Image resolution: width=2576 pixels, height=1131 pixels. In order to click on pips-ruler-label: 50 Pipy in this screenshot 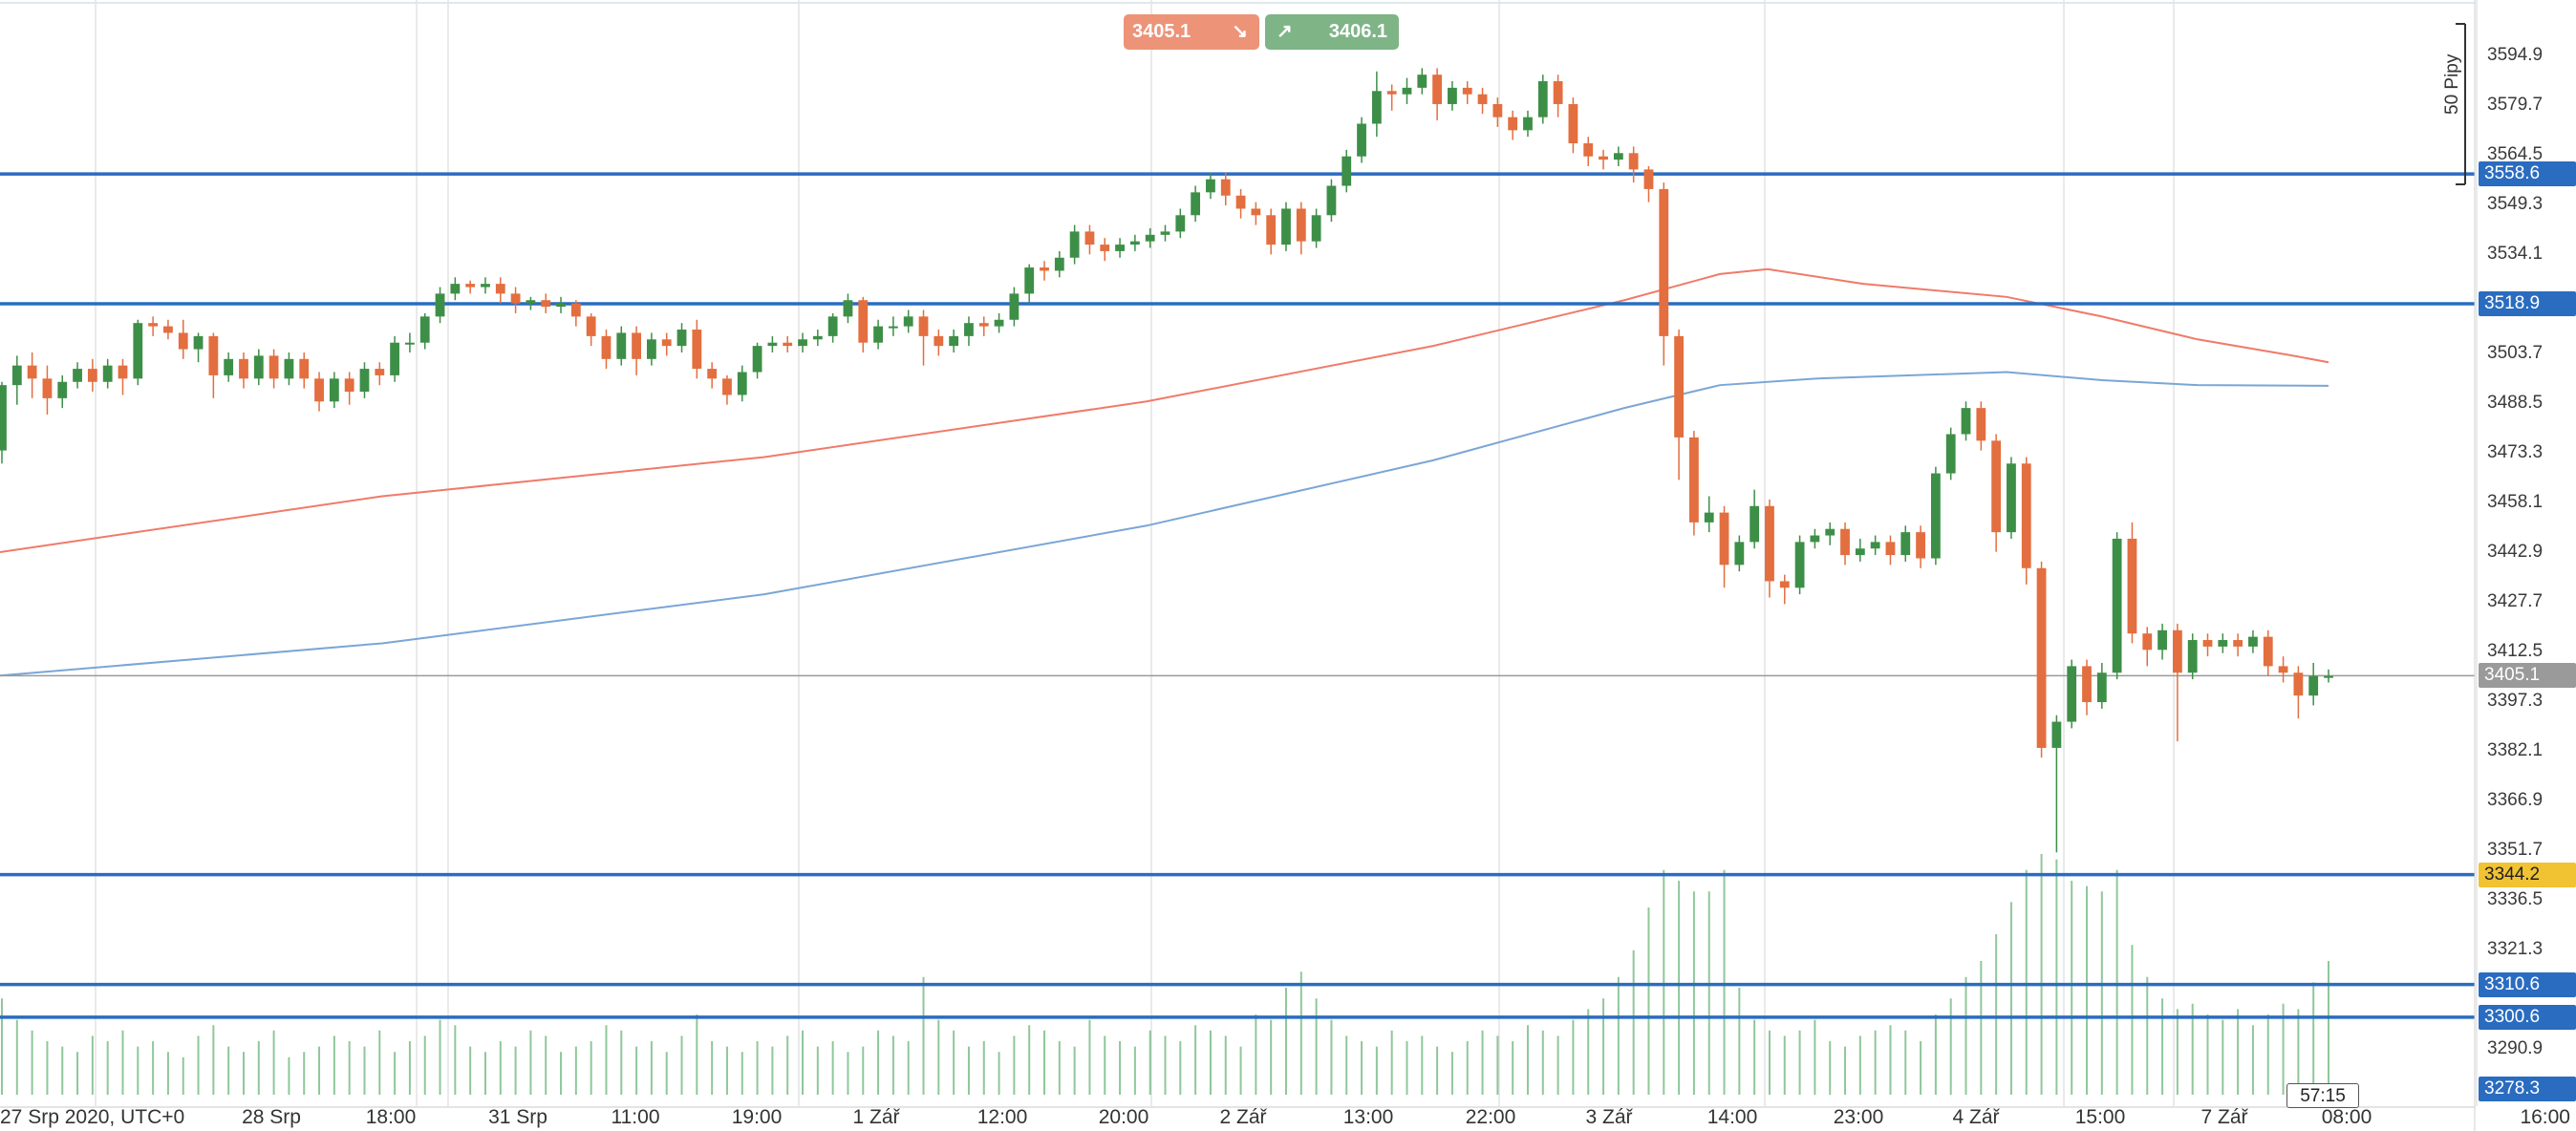, I will do `click(2452, 84)`.